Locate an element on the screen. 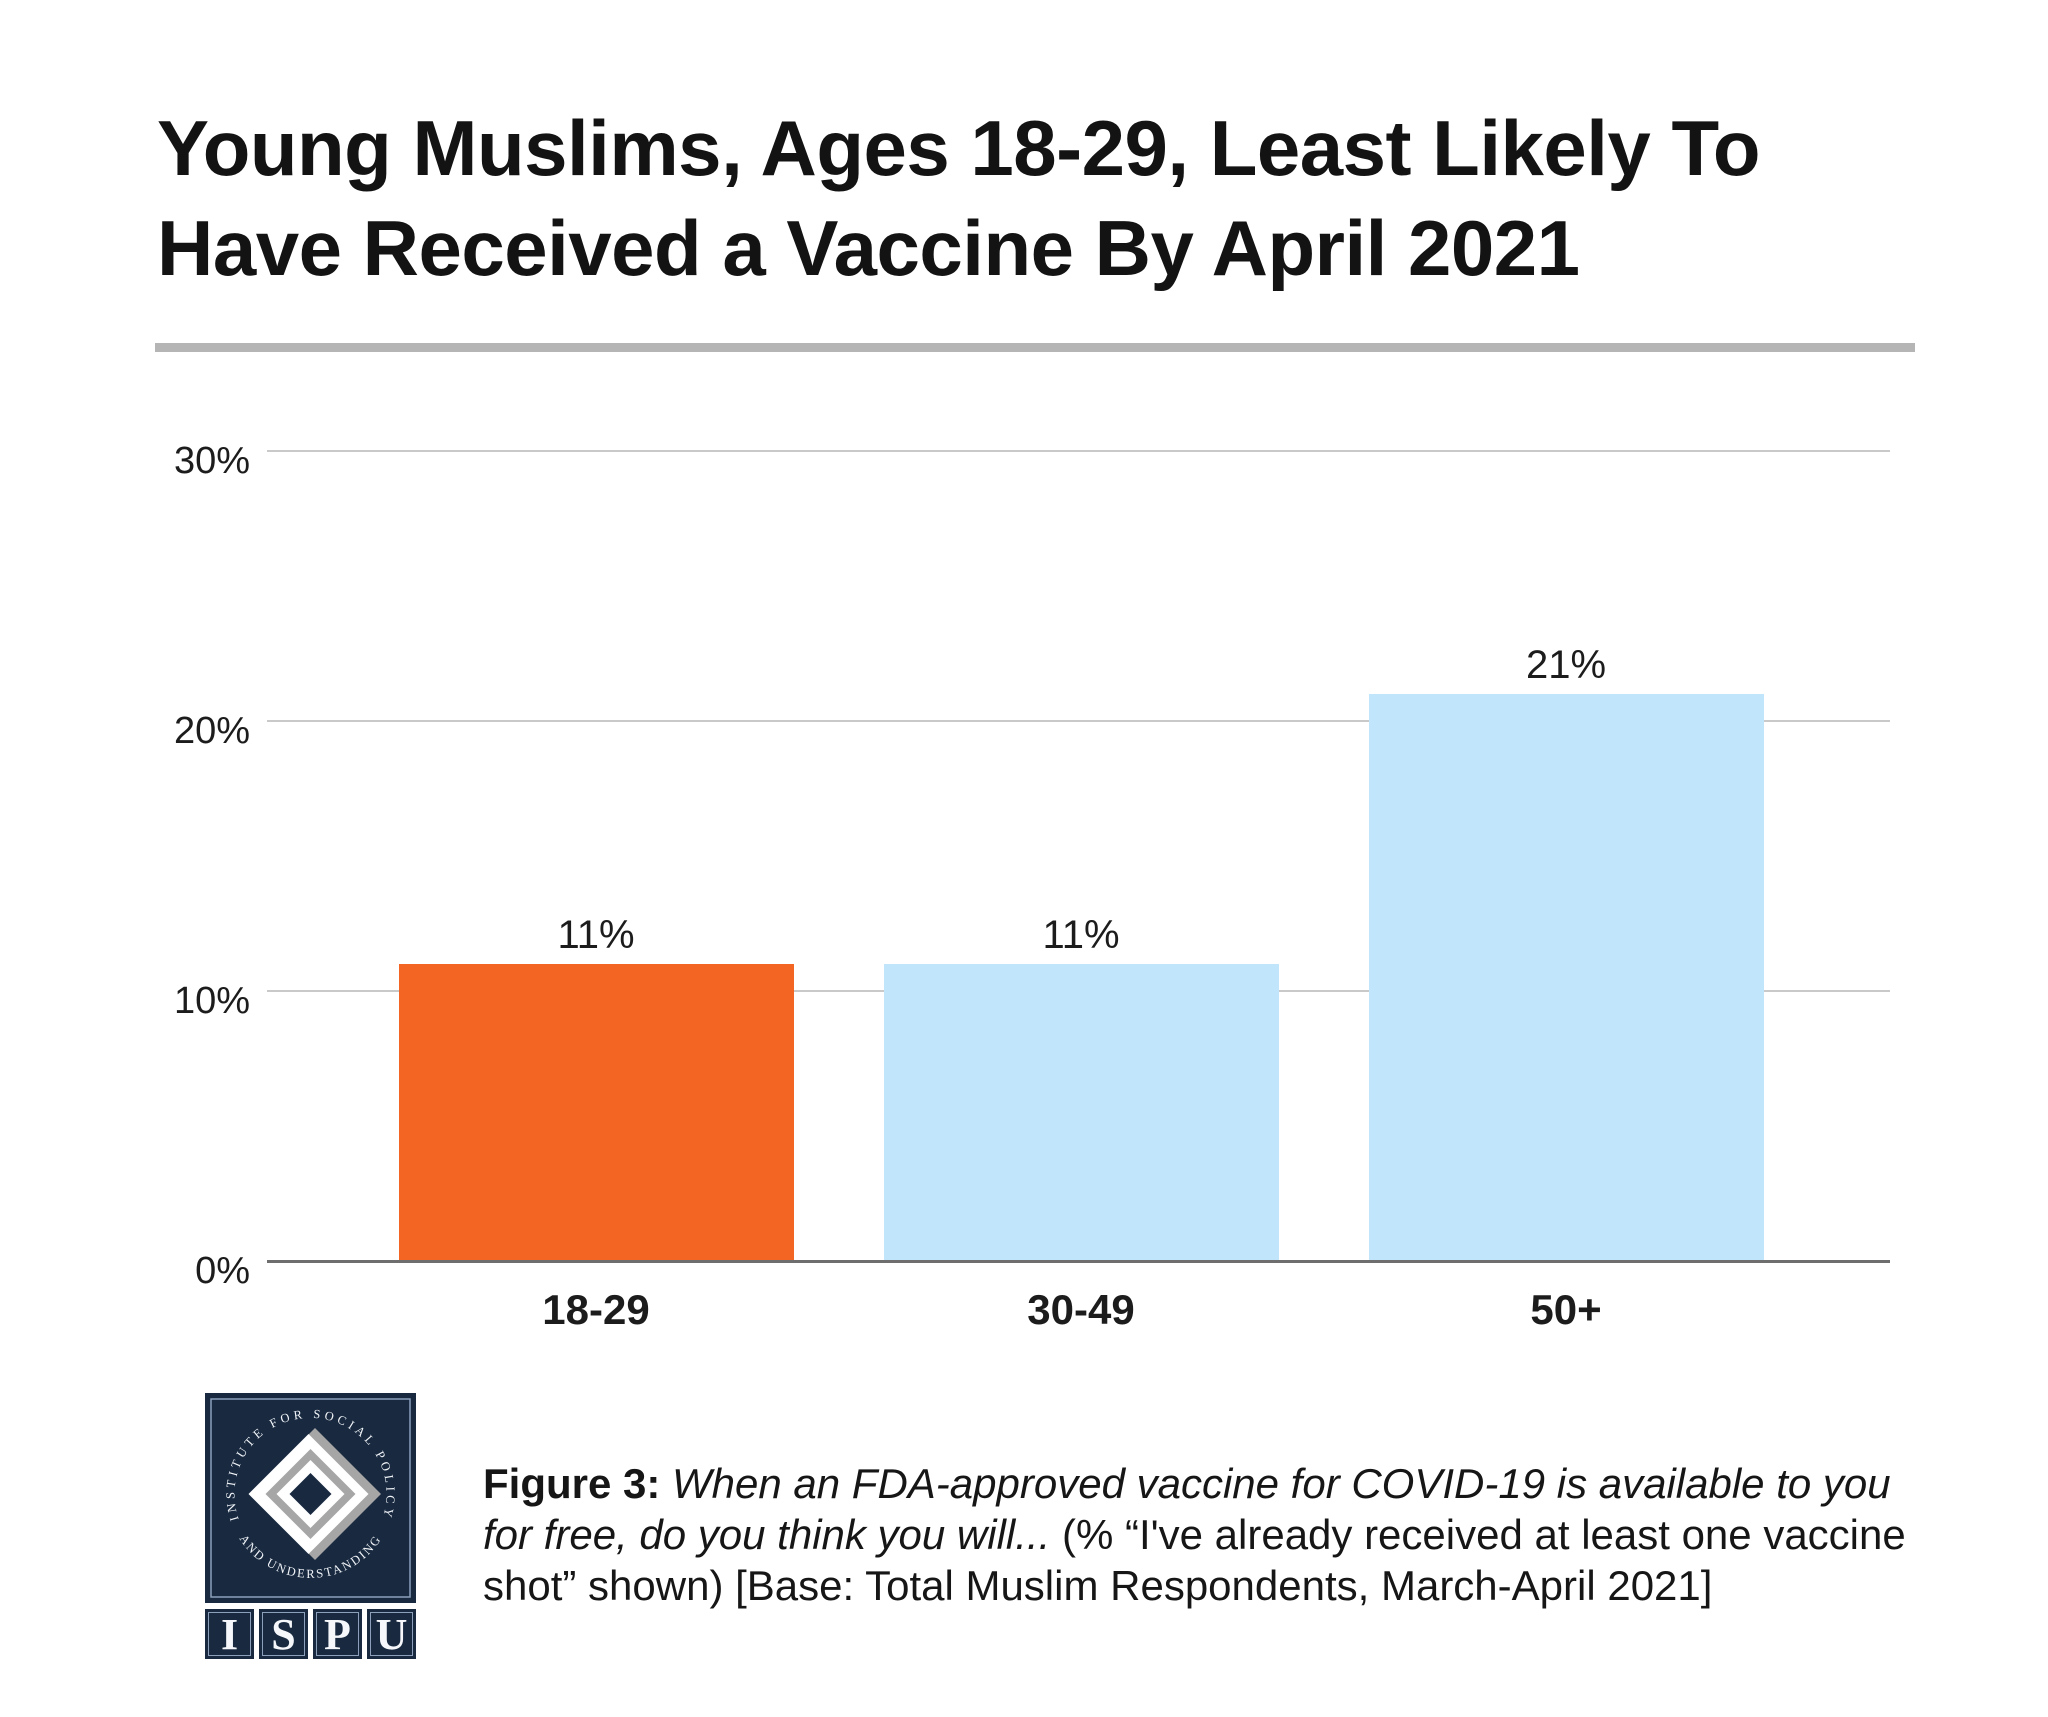  logo-letter: I is located at coordinates (229, 1634).